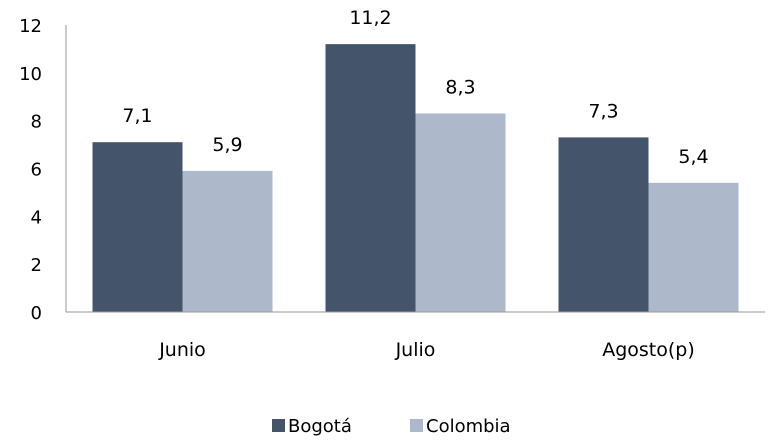 This screenshot has height=441, width=780. What do you see at coordinates (693, 247) in the screenshot?
I see `bar-colombia-agostop` at bounding box center [693, 247].